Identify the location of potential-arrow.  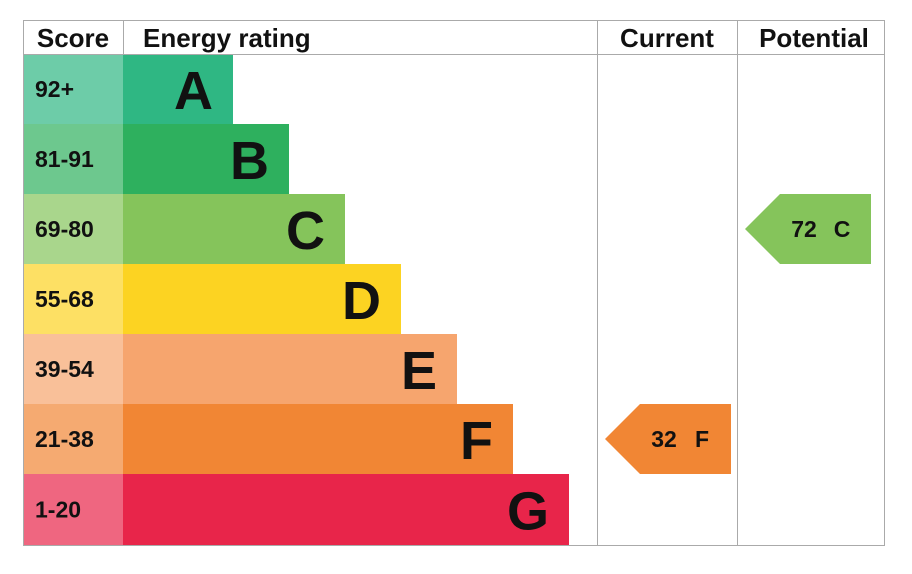
(808, 229).